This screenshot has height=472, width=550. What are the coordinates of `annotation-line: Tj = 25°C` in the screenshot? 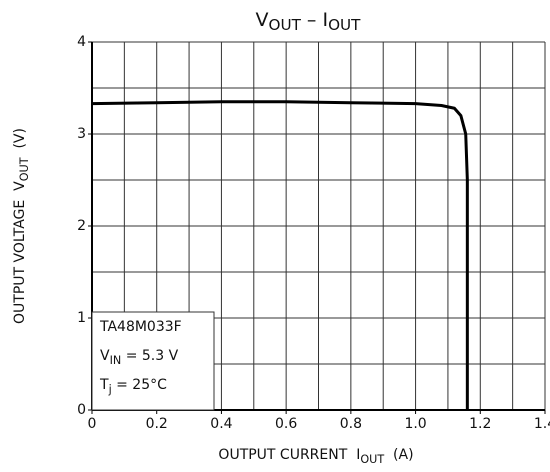 It's located at (133, 386).